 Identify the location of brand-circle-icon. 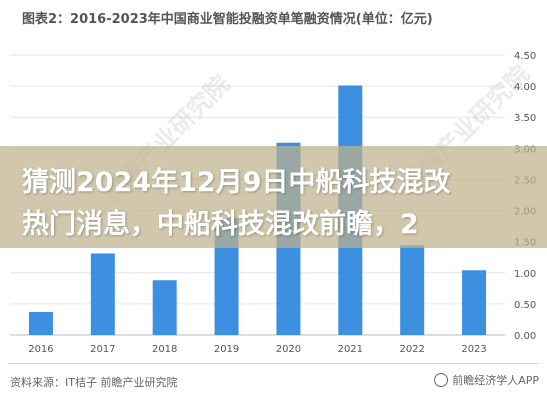
(441, 380).